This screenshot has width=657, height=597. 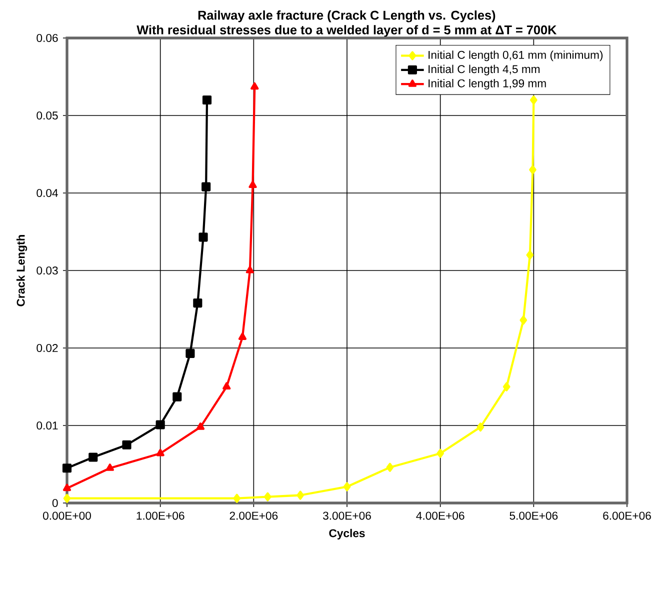 I want to click on y-tick-label: 0.01, so click(x=47, y=426).